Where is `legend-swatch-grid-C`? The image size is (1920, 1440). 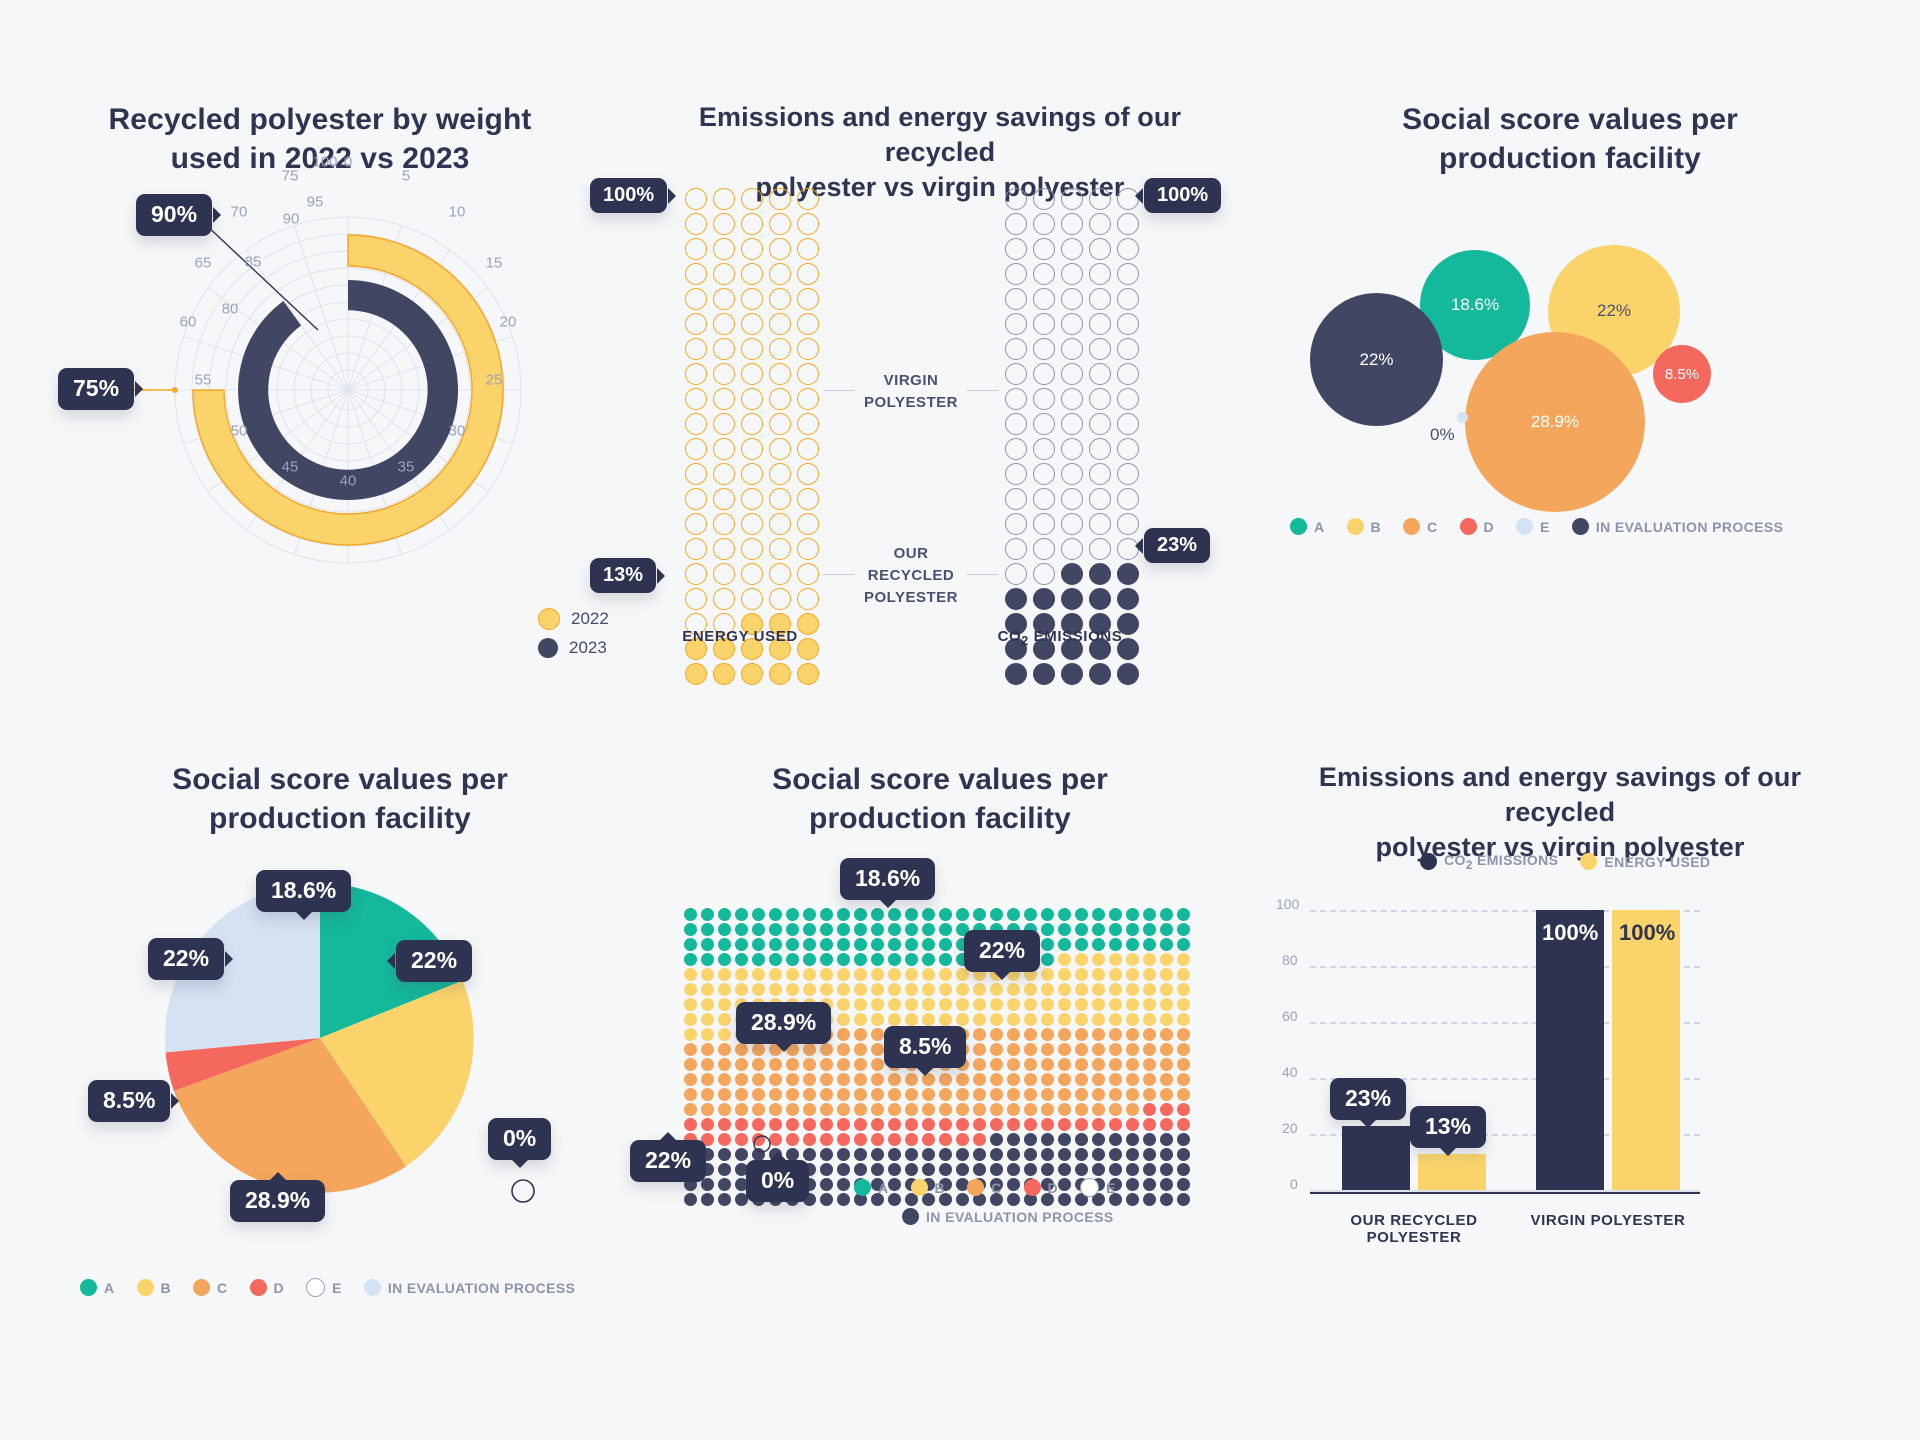 legend-swatch-grid-C is located at coordinates (976, 1187).